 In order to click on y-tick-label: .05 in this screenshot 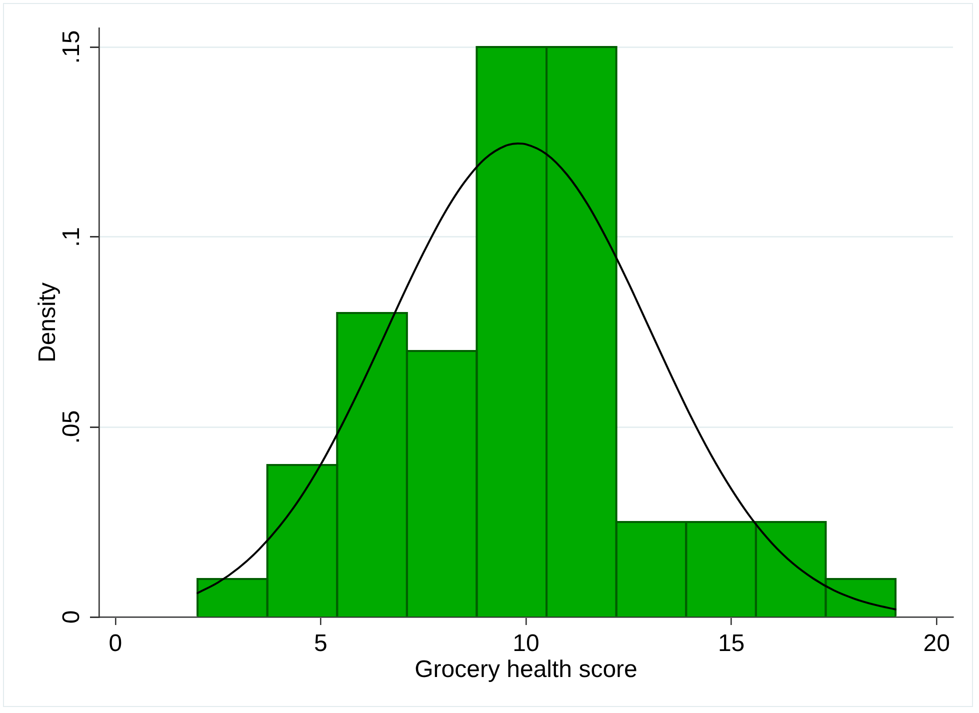, I will do `click(71, 427)`.